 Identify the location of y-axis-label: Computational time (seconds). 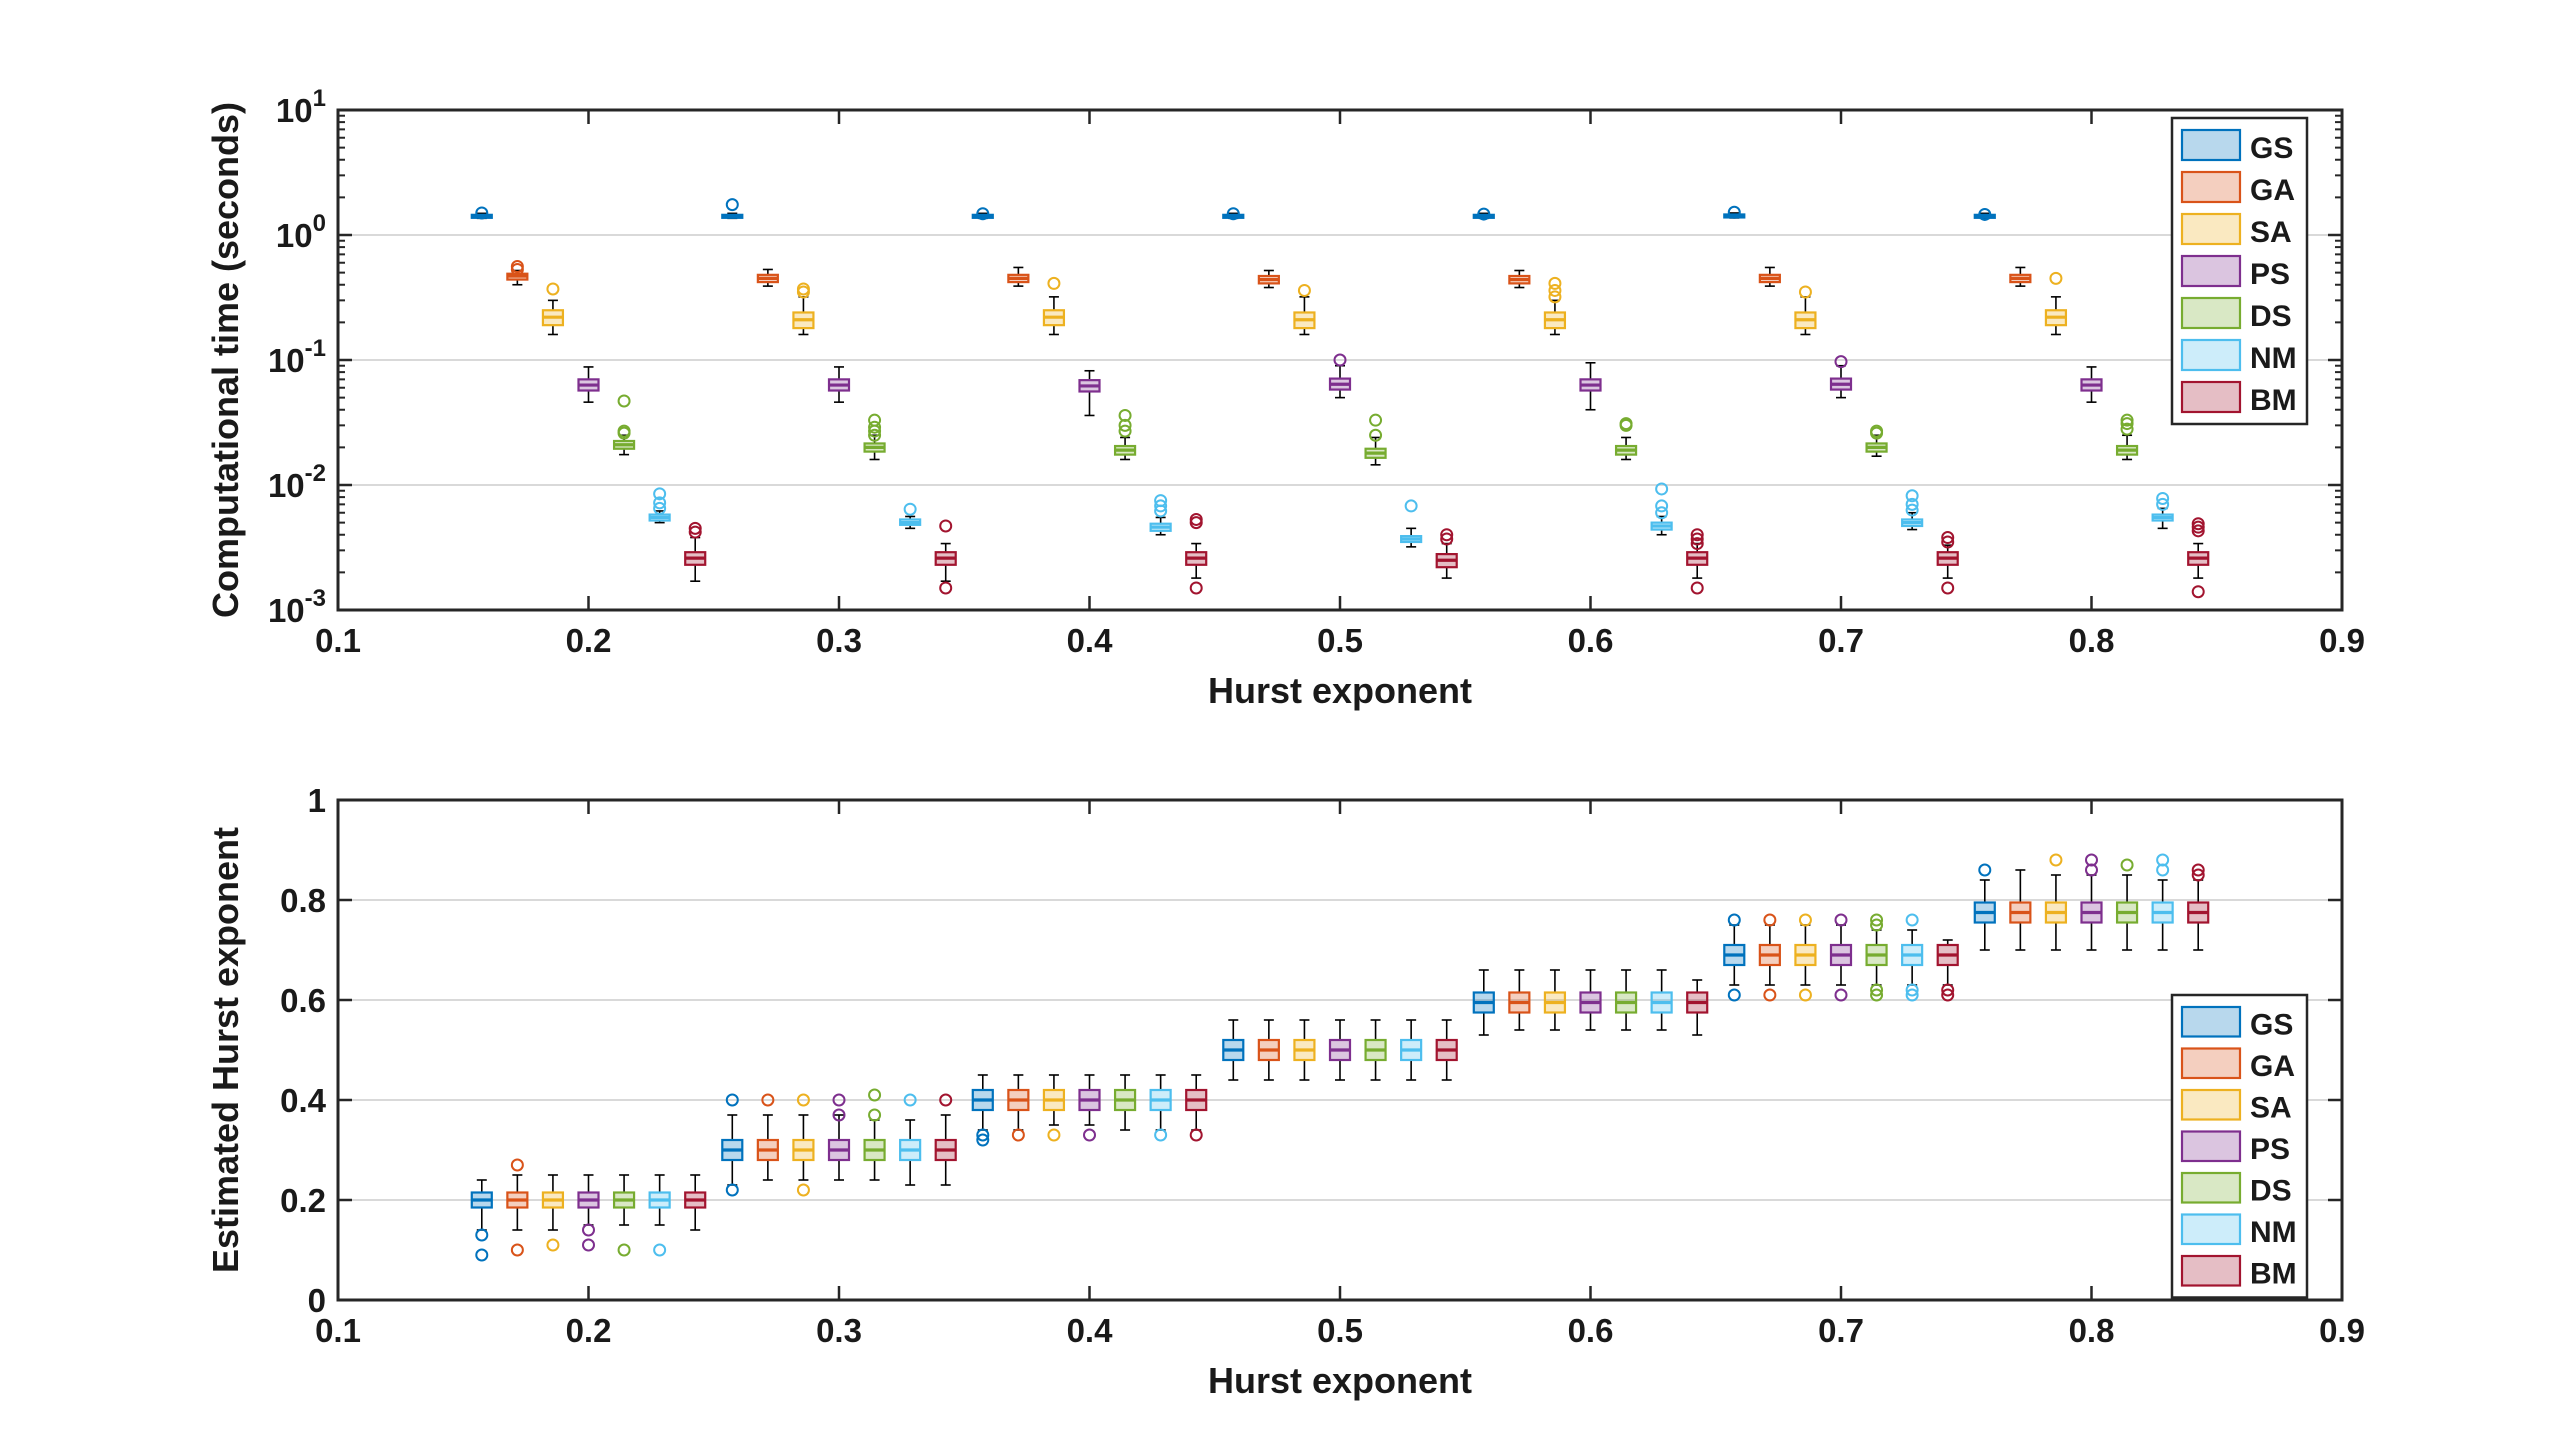
(225, 360).